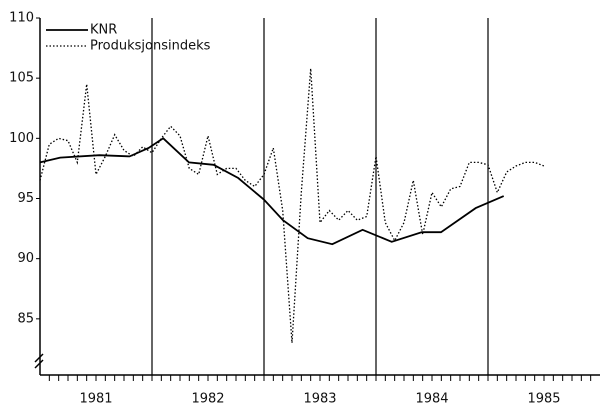  What do you see at coordinates (431, 399) in the screenshot?
I see `x-tick-label: 1984` at bounding box center [431, 399].